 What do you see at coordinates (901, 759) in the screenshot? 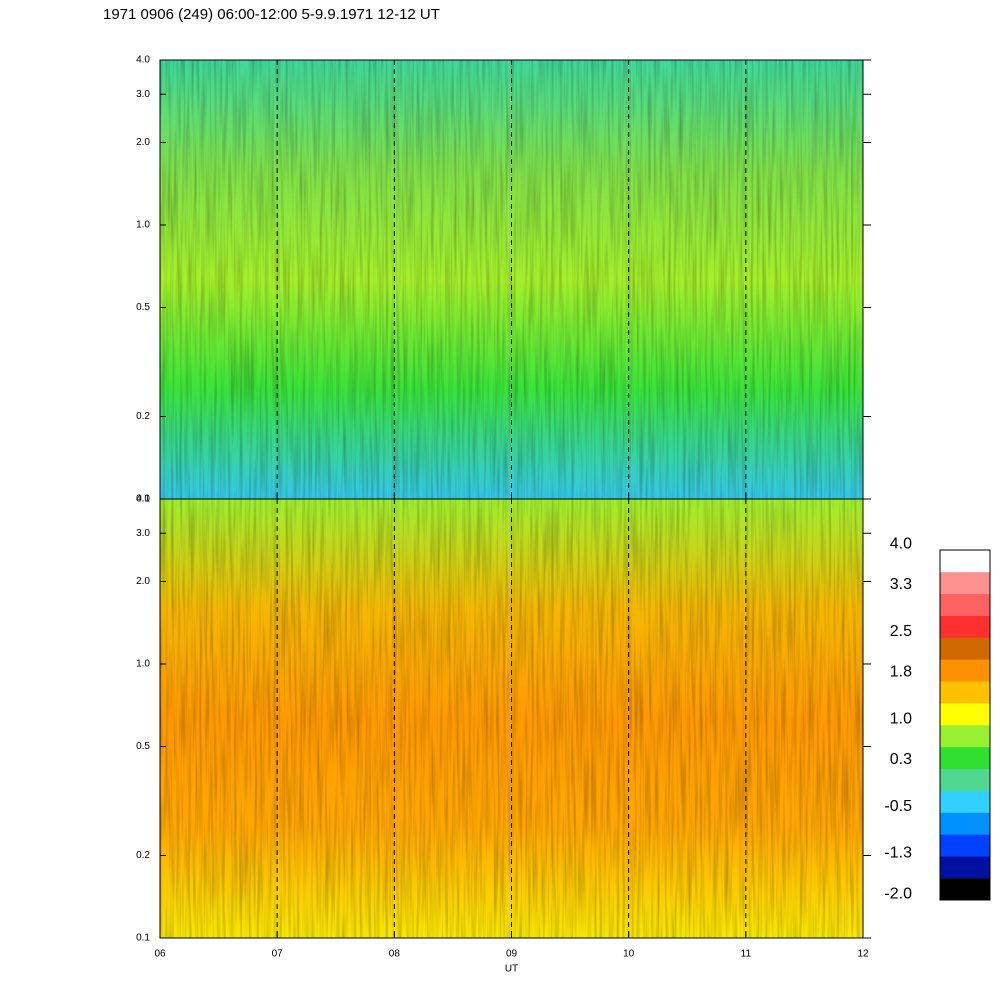
I see `colorbar-label: 0.3` at bounding box center [901, 759].